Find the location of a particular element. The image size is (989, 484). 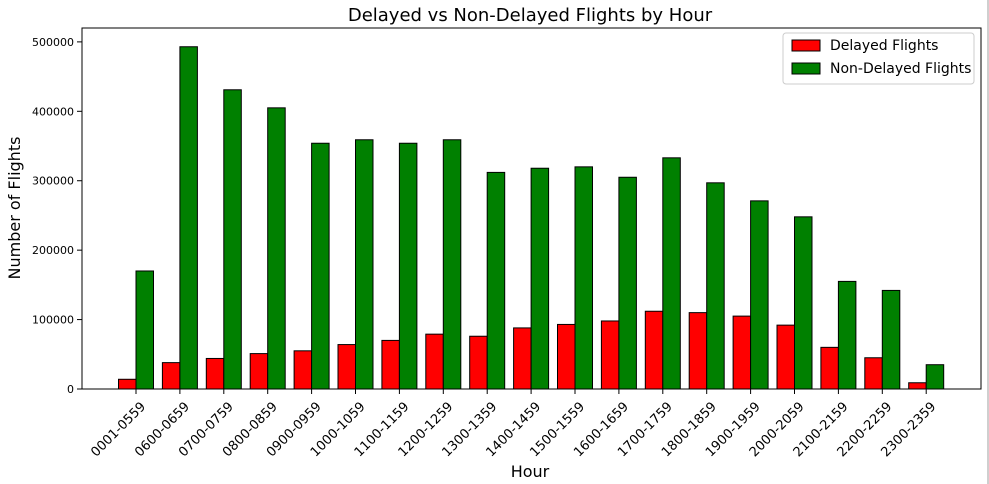

legend-label-non-delayed: Non-Delayed Flights is located at coordinates (900, 69).